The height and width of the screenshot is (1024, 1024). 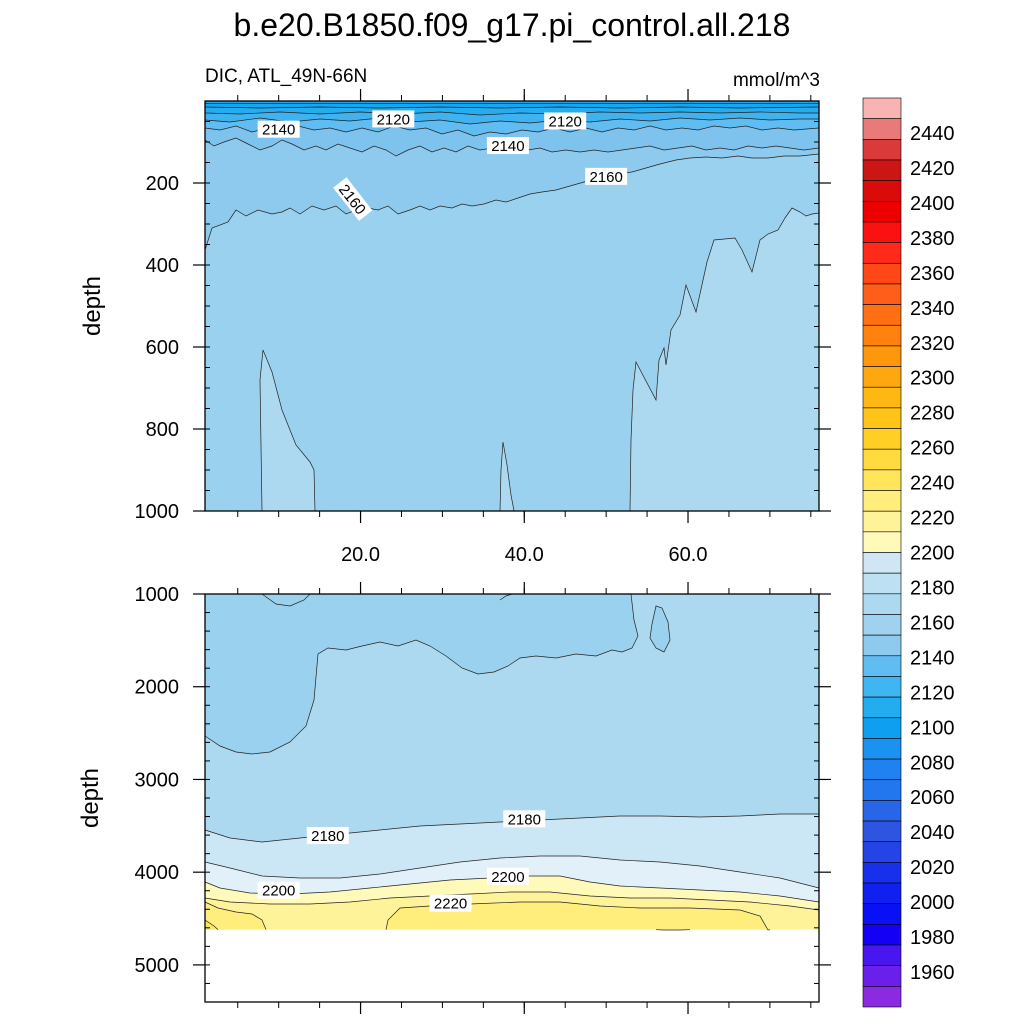 I want to click on colorbar-label: 2100, so click(x=932, y=728).